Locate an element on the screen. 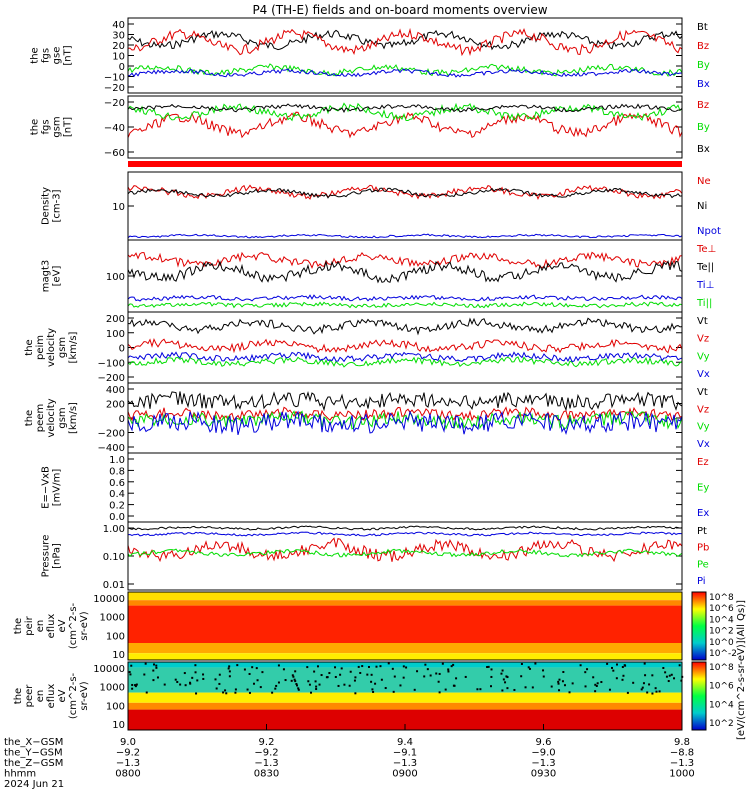 Image resolution: width=750 pixels, height=800 pixels. fgs_gse-ytick-label: −10 is located at coordinates (114, 78).